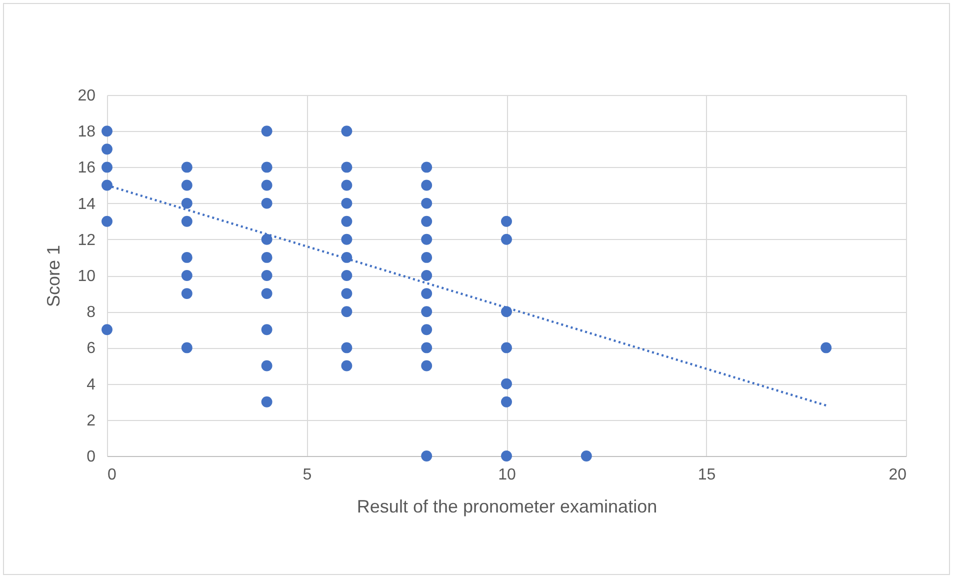 This screenshot has width=955, height=580. What do you see at coordinates (87, 132) in the screenshot?
I see `y-tick-label: 18` at bounding box center [87, 132].